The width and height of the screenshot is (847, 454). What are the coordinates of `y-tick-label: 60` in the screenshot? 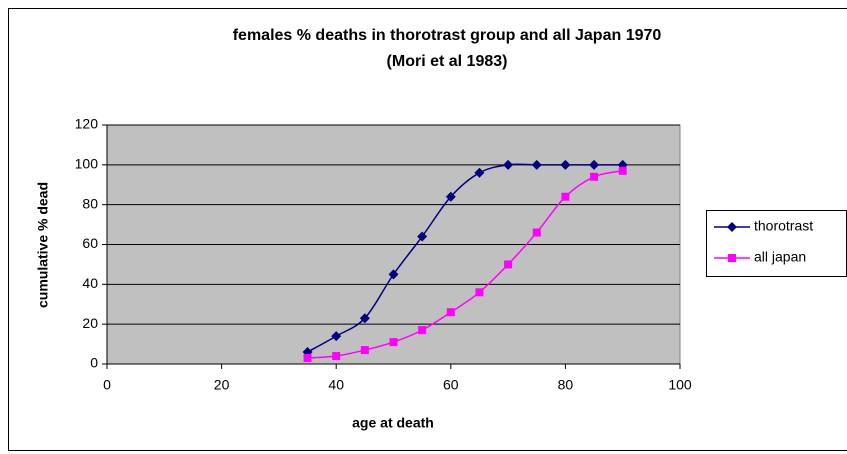 It's located at (90, 243).